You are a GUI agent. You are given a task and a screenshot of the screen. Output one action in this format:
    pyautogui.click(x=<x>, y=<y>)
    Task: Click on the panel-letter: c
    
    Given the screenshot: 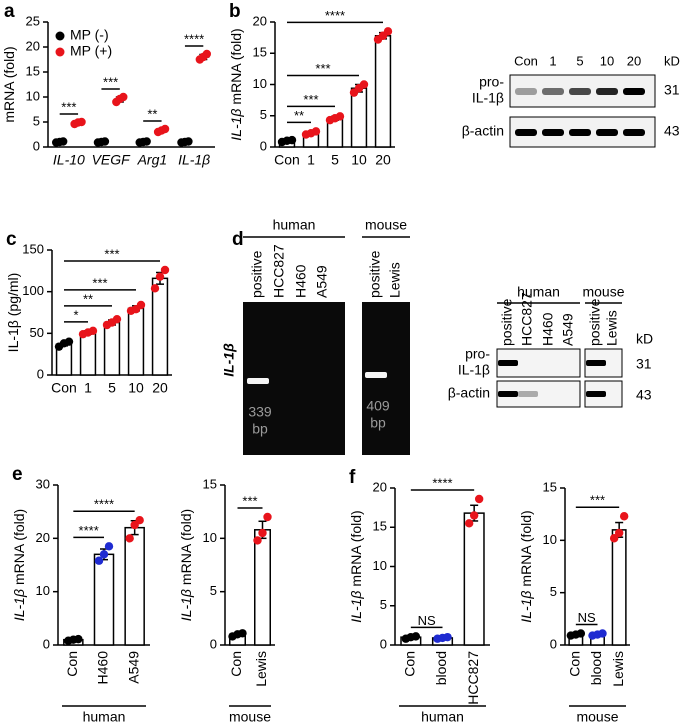 What is the action you would take?
    pyautogui.click(x=11, y=239)
    